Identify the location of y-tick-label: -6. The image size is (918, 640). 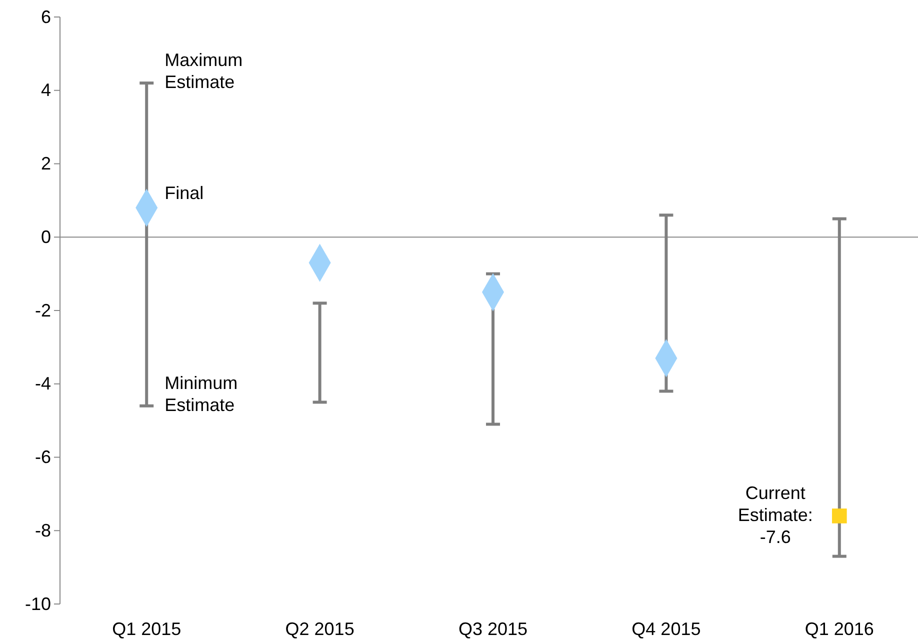
(42, 457).